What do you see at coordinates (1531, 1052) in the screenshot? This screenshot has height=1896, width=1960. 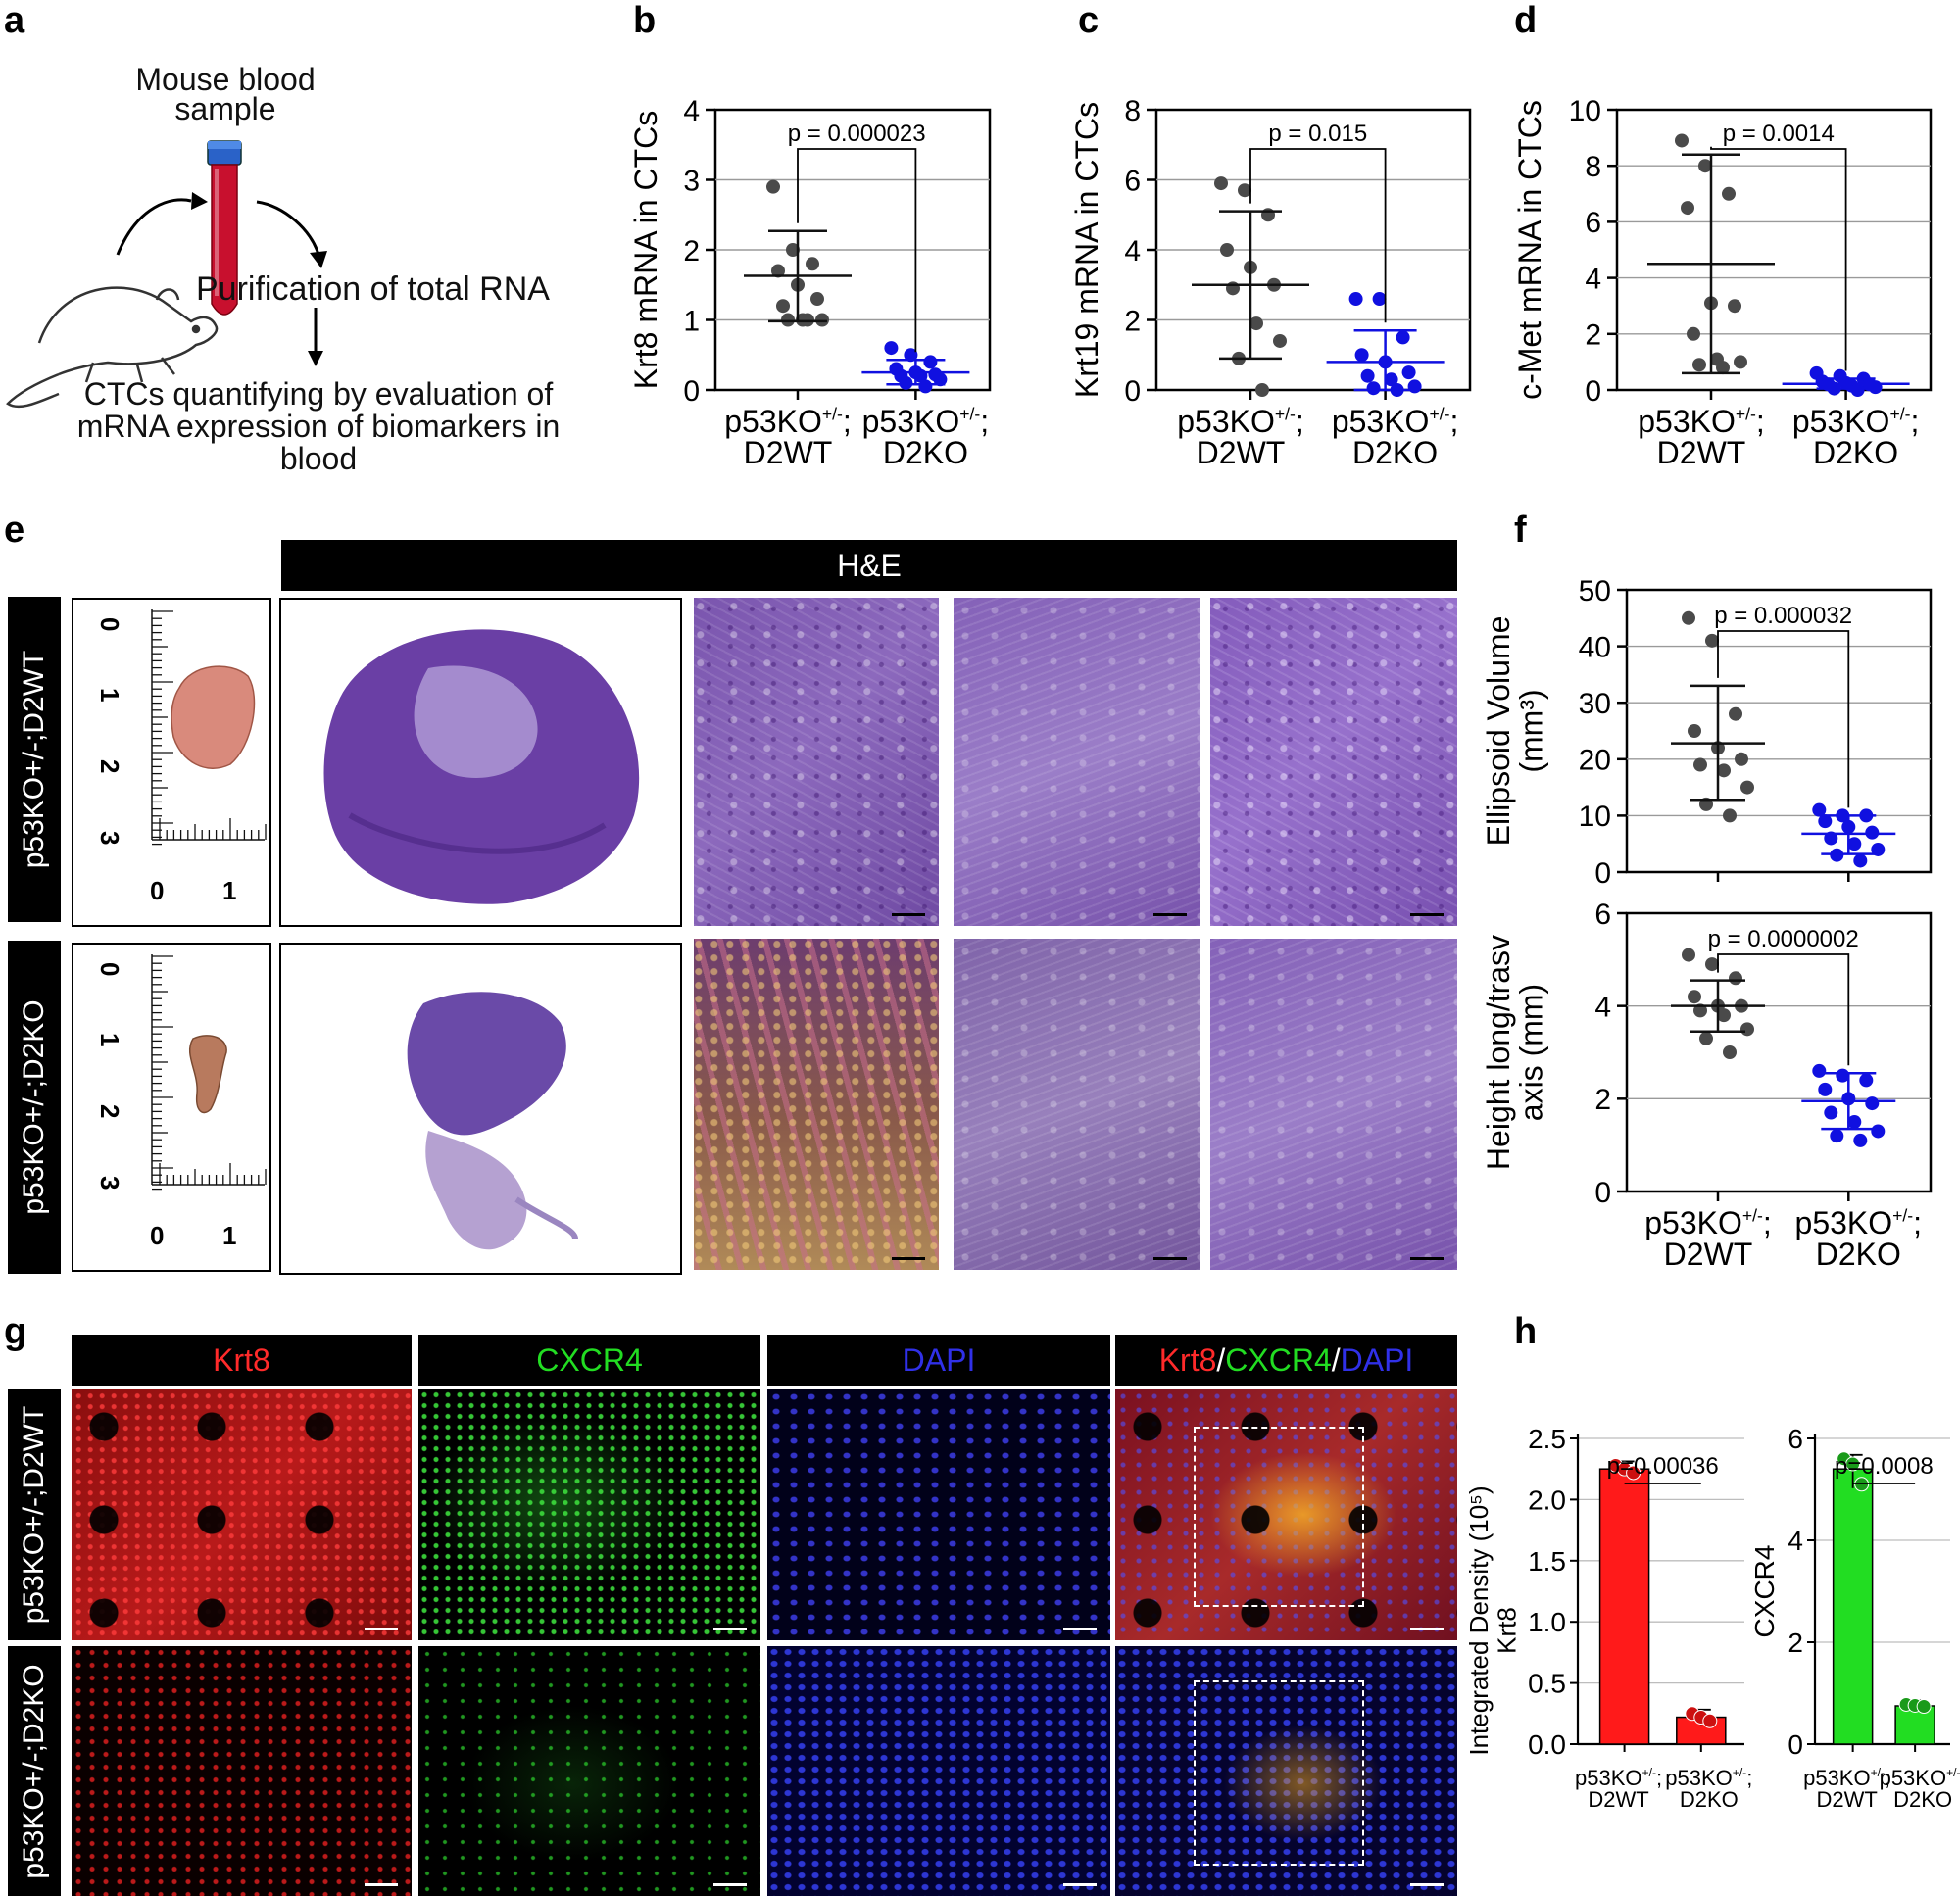 I see `y-axis-label-2: axis (mm)` at bounding box center [1531, 1052].